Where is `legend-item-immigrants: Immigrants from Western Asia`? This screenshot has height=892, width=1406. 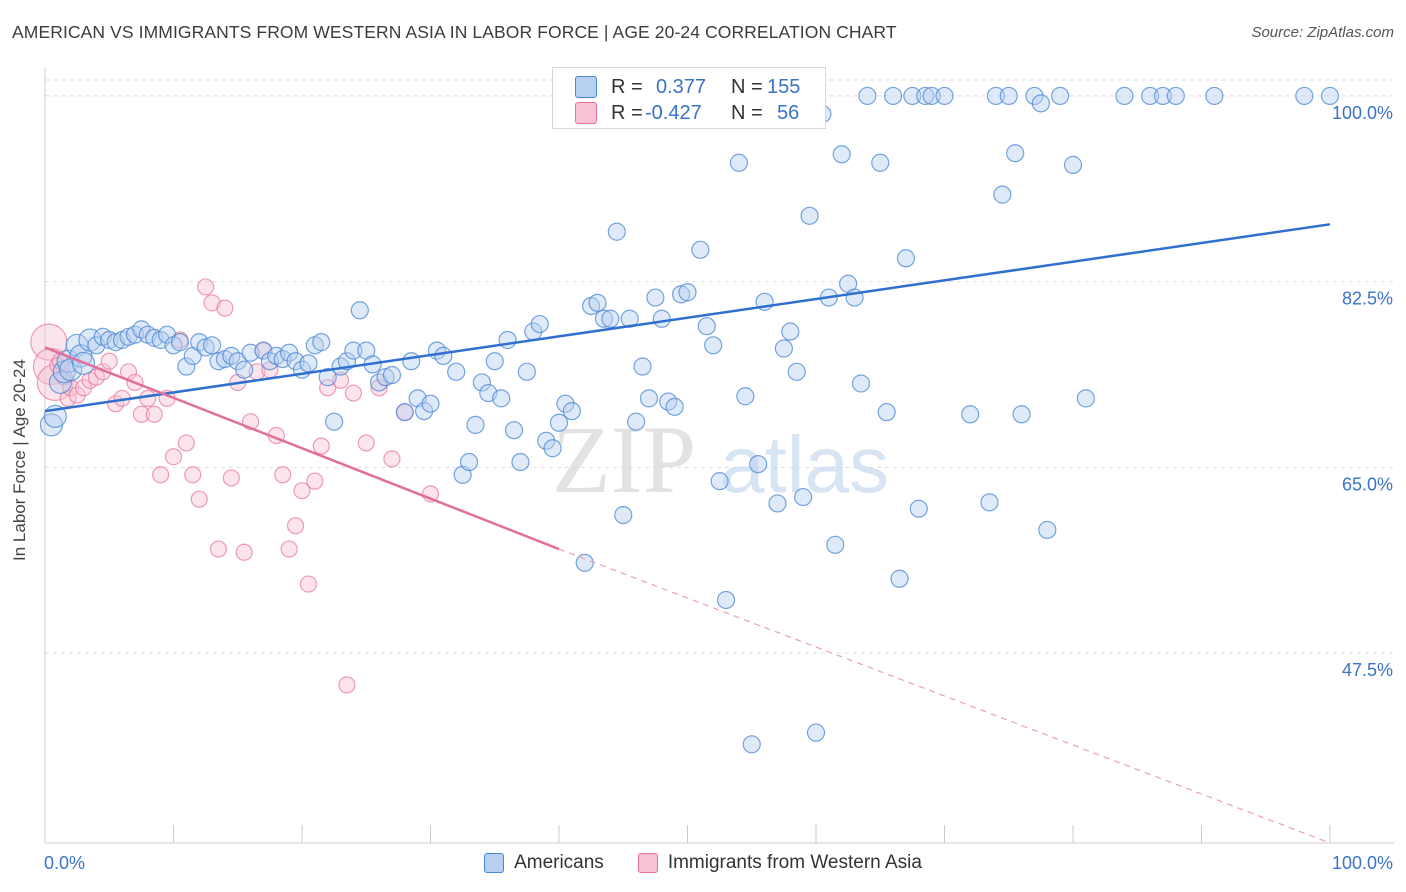 legend-item-immigrants: Immigrants from Western Asia is located at coordinates (779, 863).